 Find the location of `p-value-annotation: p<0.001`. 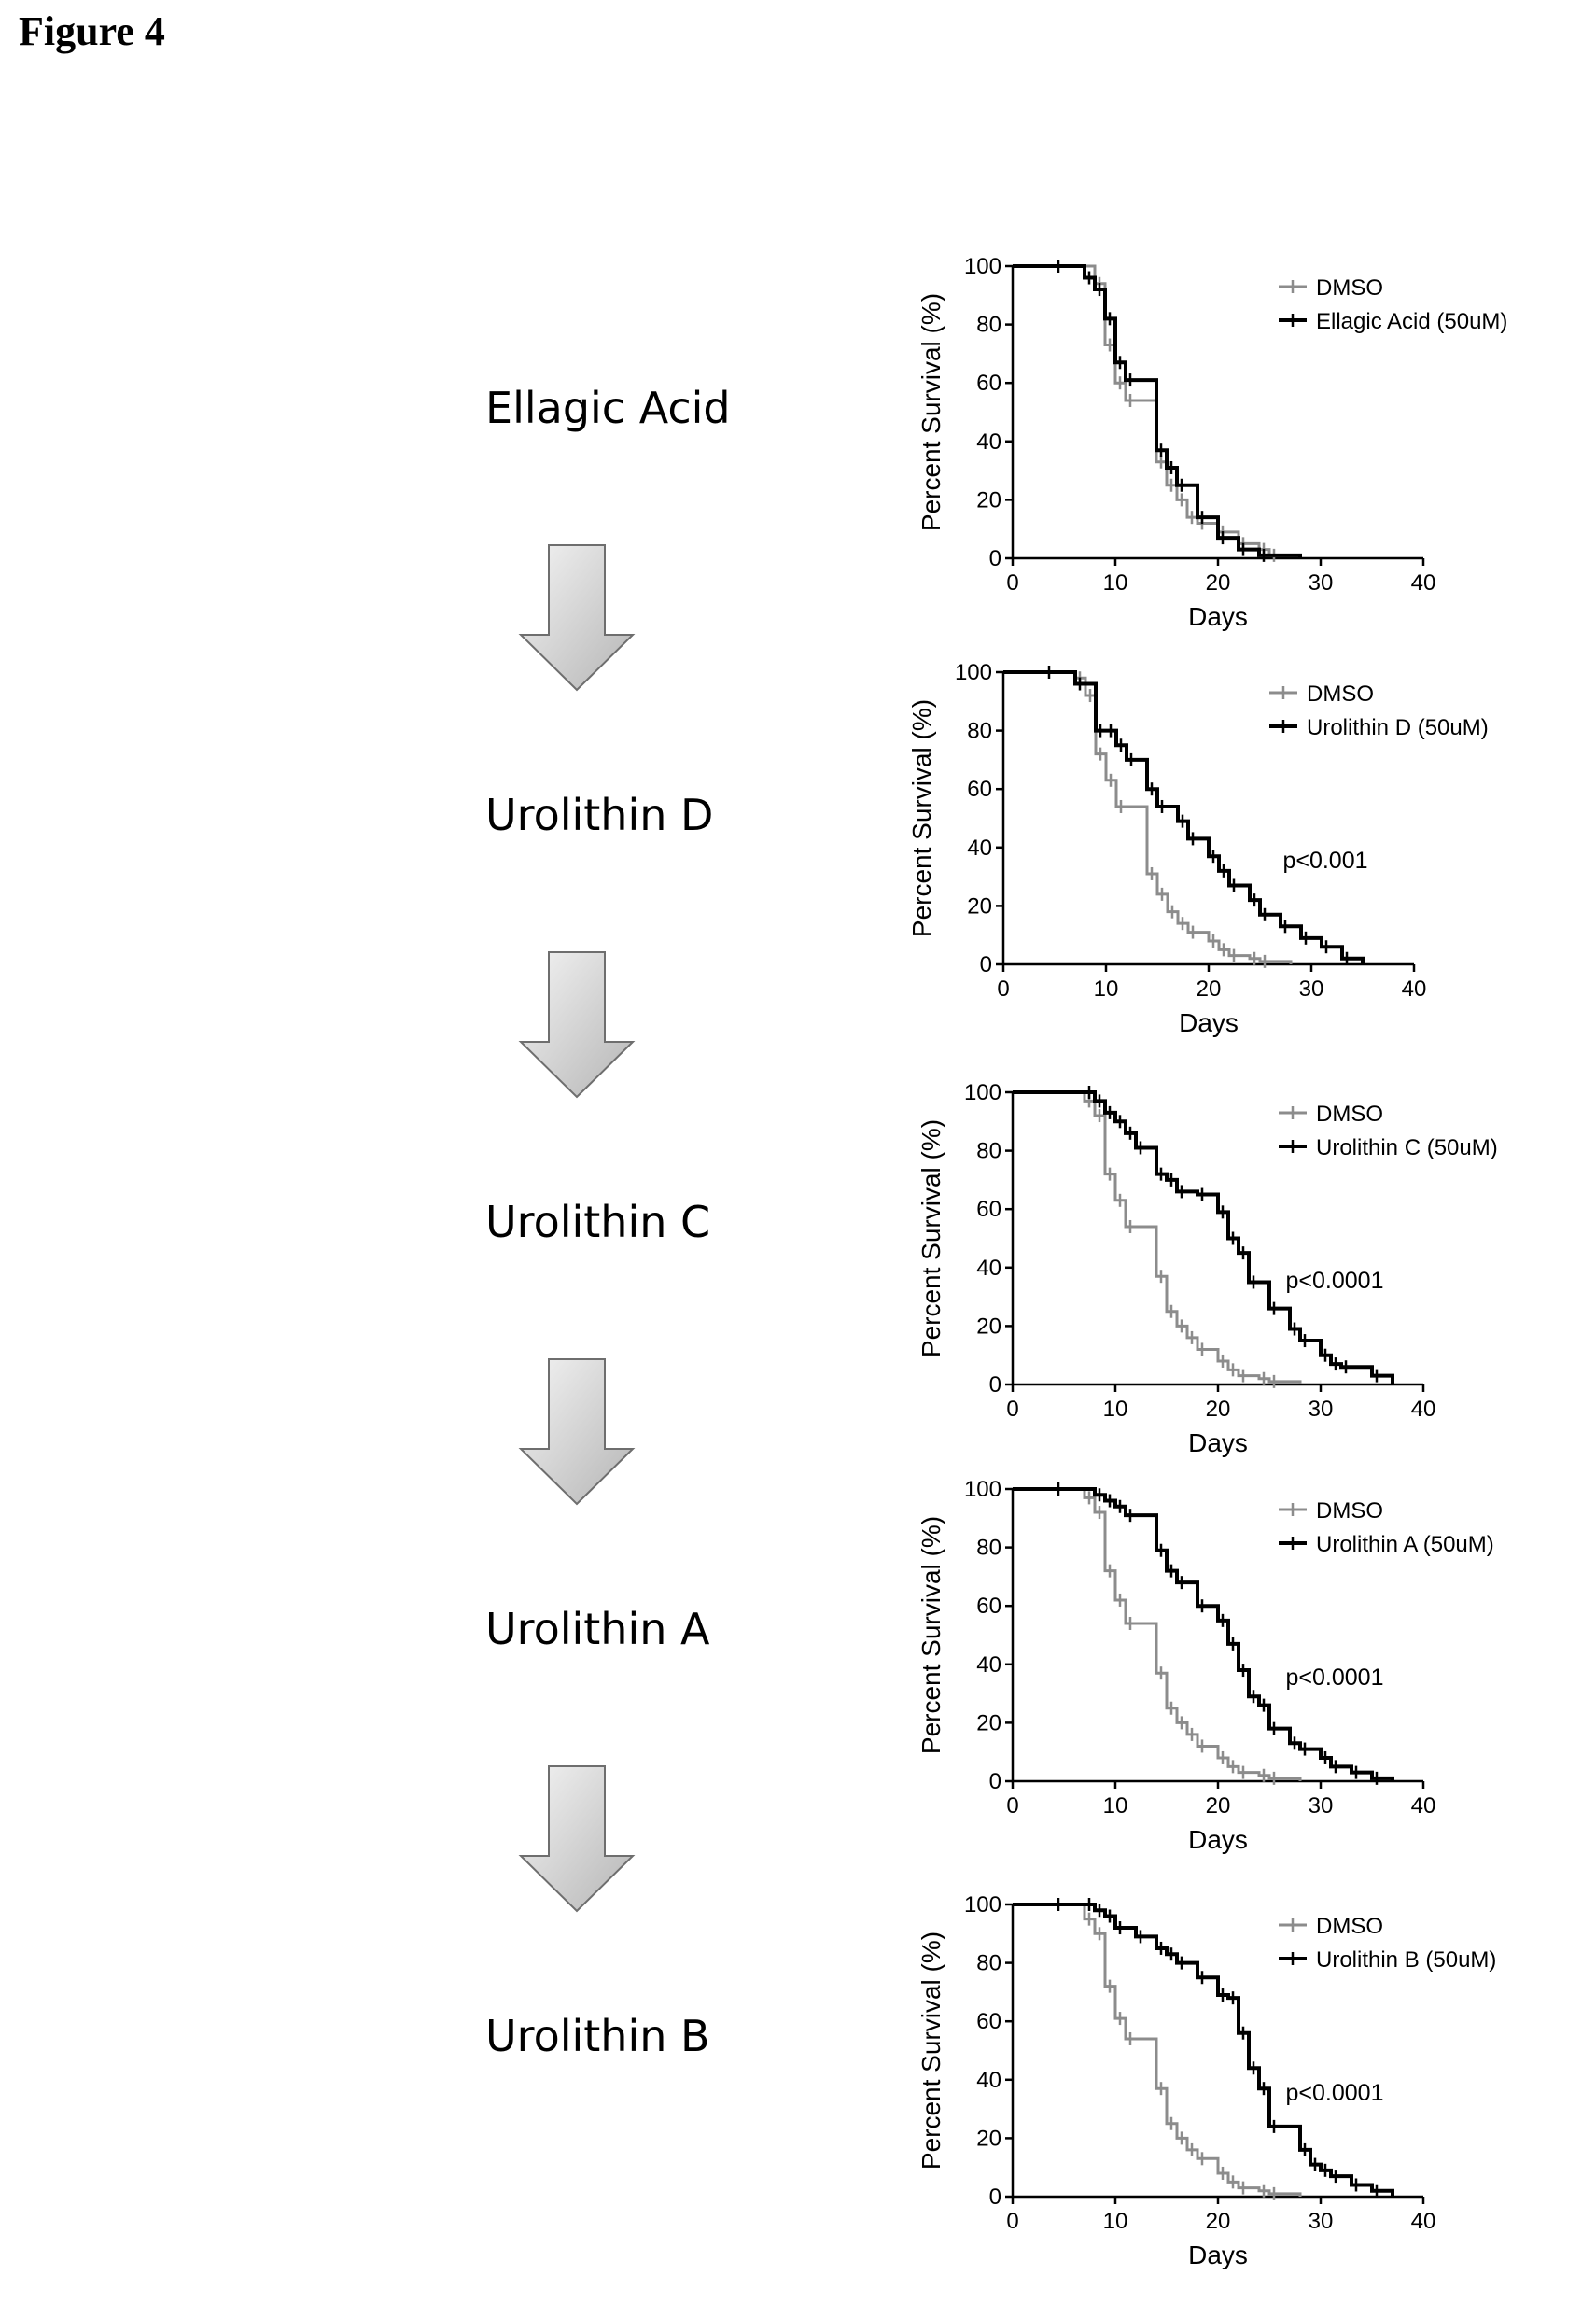

p-value-annotation: p<0.001 is located at coordinates (1324, 861).